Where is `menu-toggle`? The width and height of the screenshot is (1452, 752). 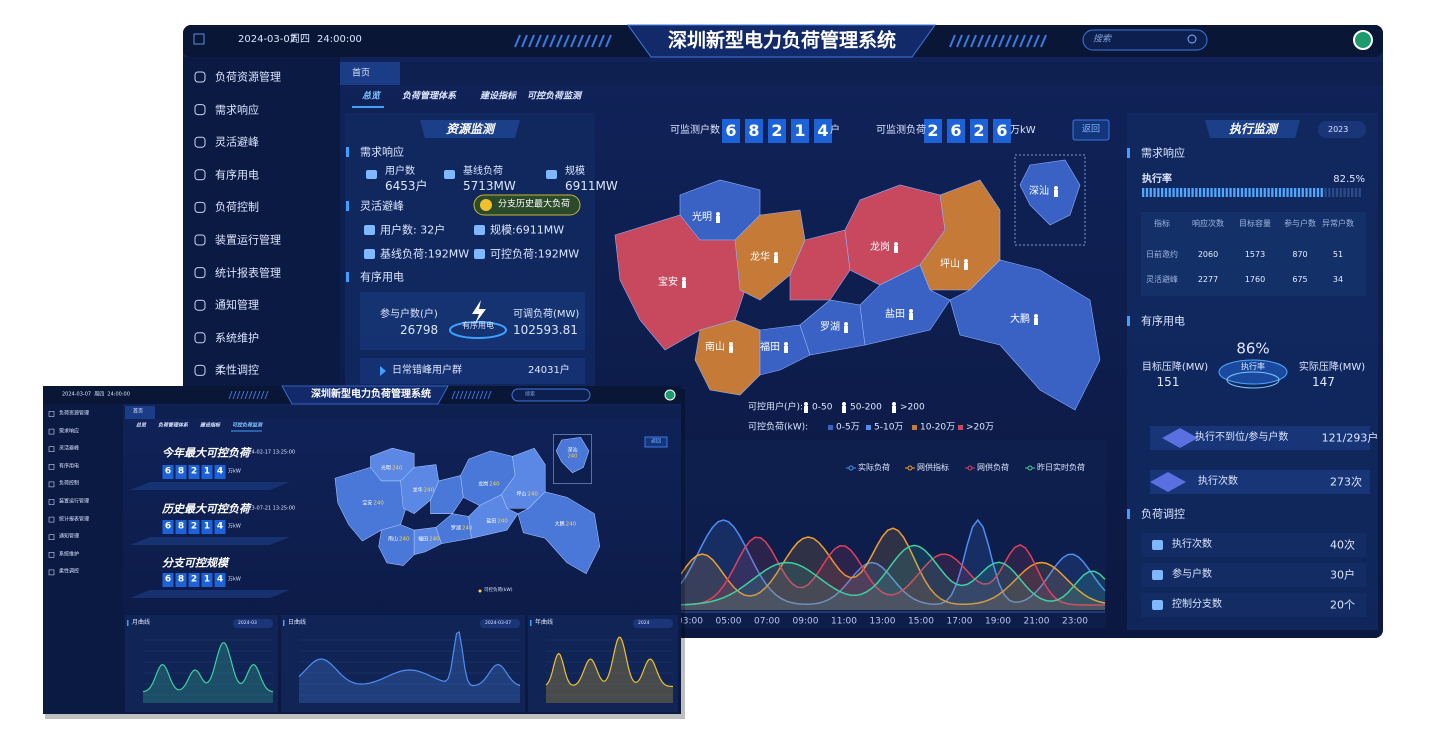 menu-toggle is located at coordinates (199, 39).